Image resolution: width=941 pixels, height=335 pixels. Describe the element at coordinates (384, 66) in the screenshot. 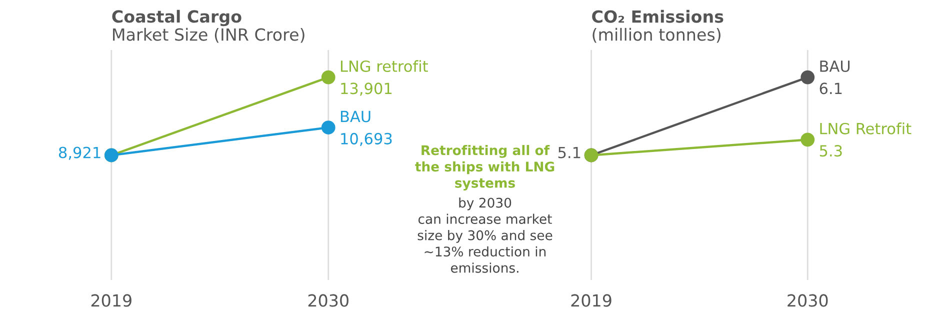

I see `series-label: LNG retrofit` at that location.